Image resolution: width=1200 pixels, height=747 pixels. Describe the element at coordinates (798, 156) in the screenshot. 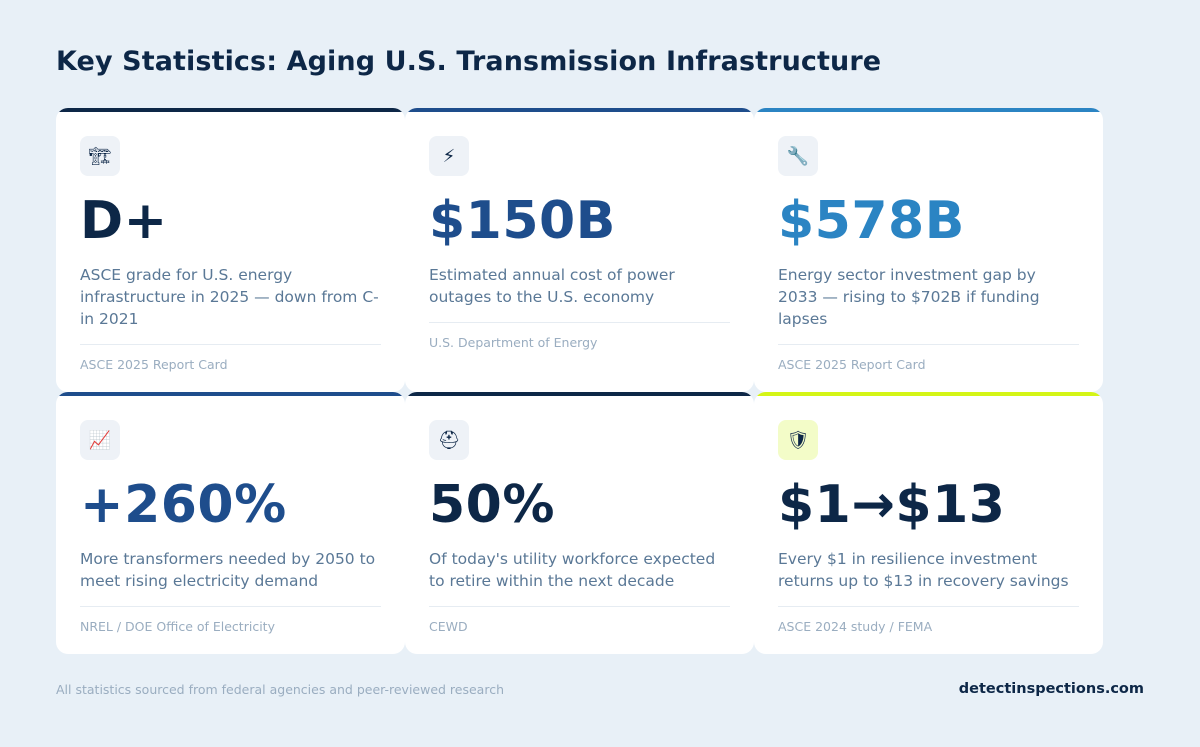

I see `wrench-icon: 🔧` at that location.